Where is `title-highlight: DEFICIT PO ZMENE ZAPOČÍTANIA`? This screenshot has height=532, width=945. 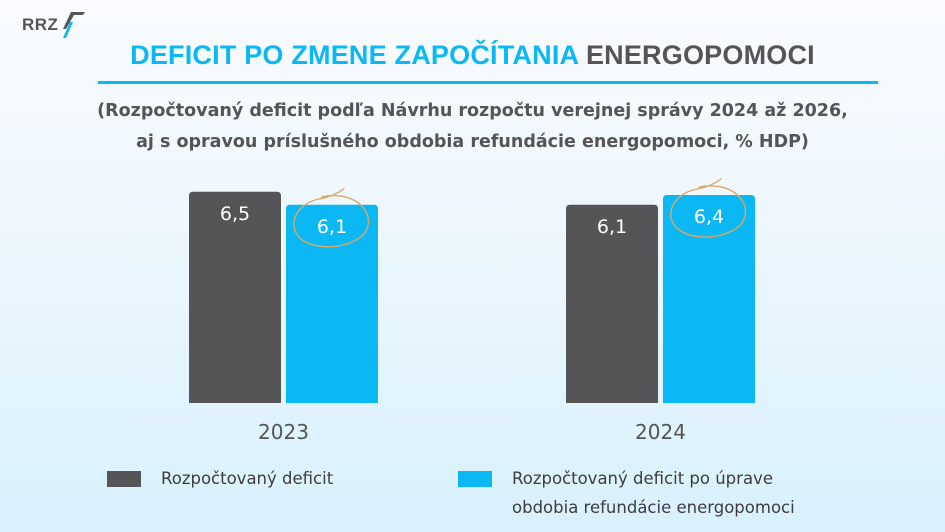
title-highlight: DEFICIT PO ZMENE ZAPOČÍTANIA is located at coordinates (354, 55).